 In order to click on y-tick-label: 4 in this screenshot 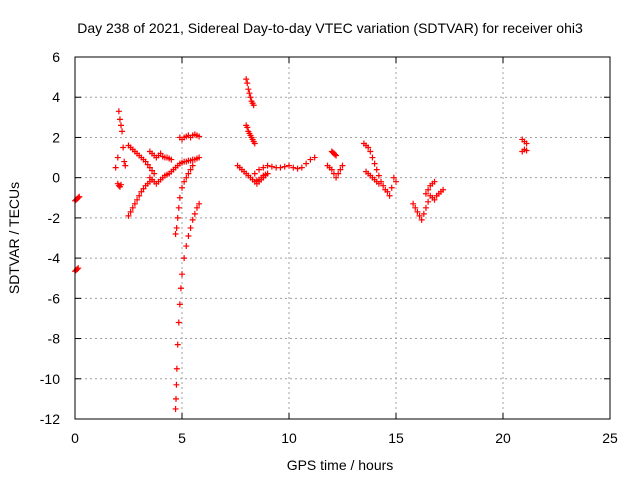, I will do `click(56, 97)`.